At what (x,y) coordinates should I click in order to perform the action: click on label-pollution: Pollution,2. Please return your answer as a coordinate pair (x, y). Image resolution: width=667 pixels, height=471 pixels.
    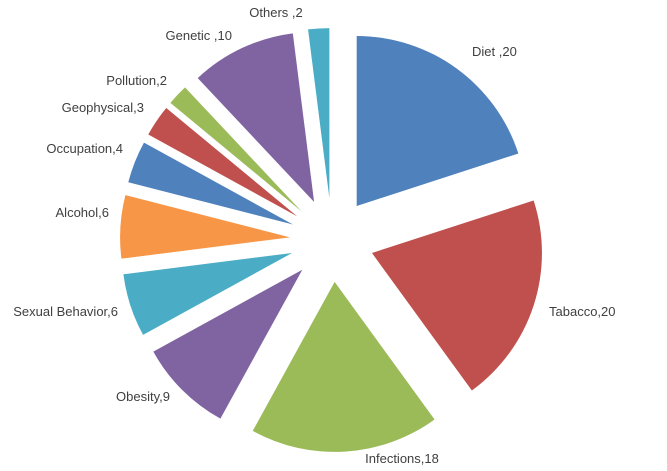
    Looking at the image, I should click on (136, 80).